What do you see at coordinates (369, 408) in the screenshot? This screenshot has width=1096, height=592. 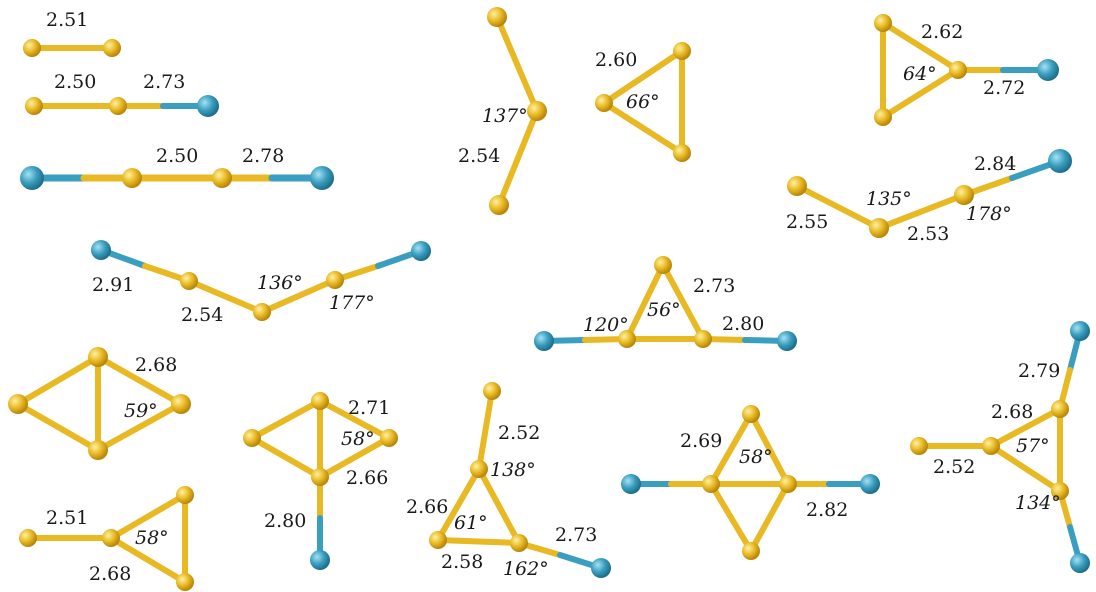 I see `bond-length-label: 2.71` at bounding box center [369, 408].